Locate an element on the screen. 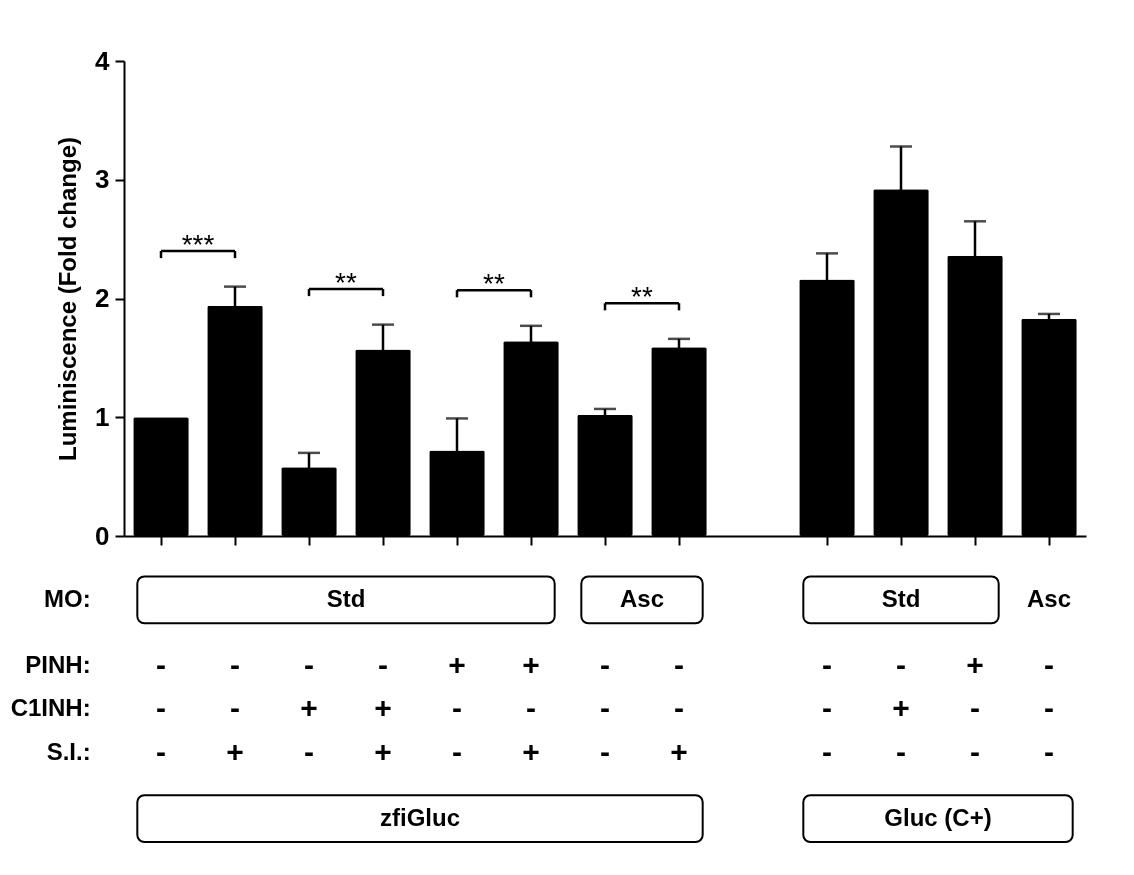 This screenshot has width=1134, height=875. text: C1INH: is located at coordinates (50, 708).